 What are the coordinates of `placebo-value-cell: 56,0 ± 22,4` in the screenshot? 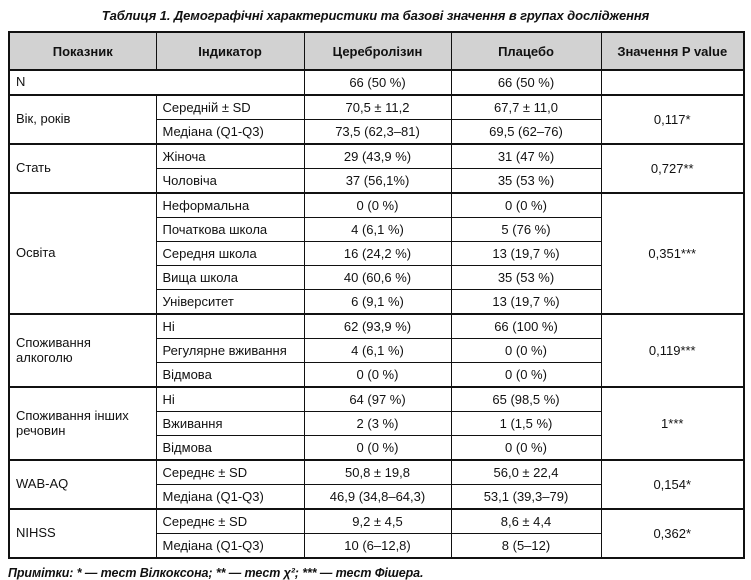 It's located at (526, 472).